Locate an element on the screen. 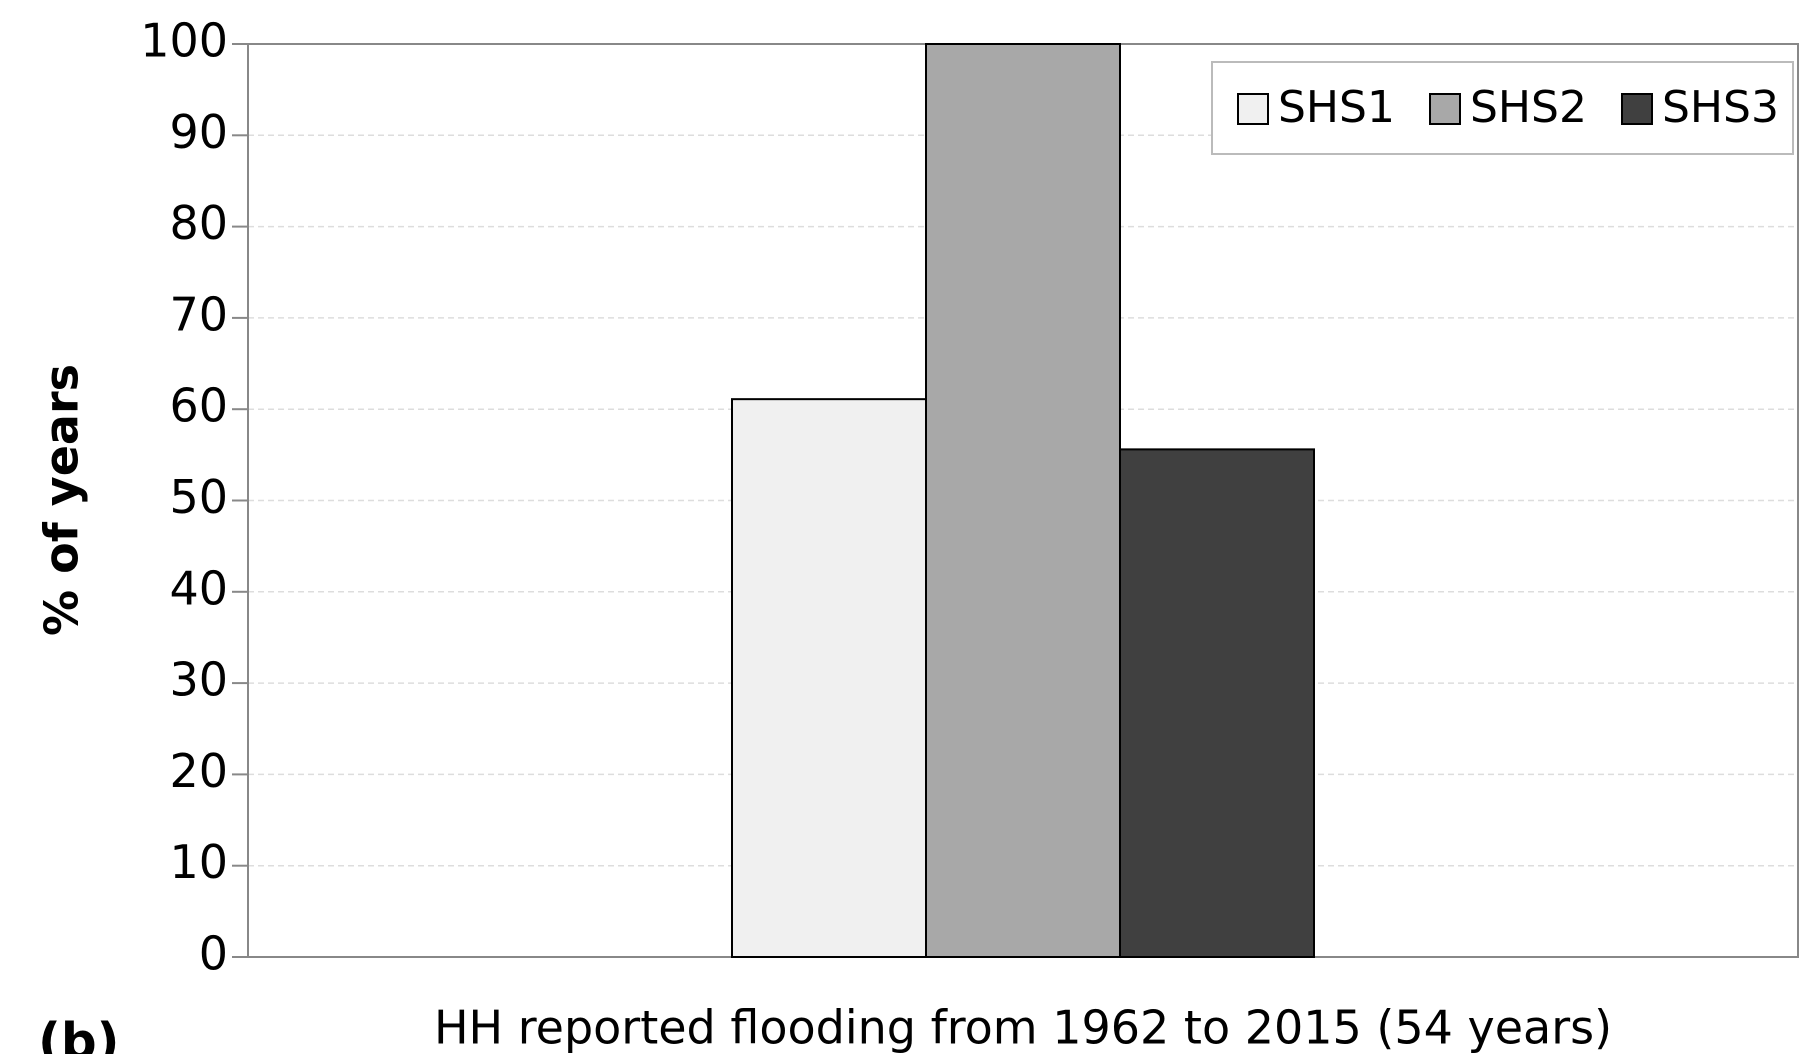 This screenshot has width=1802, height=1054. y-tick-label: 0 is located at coordinates (213, 954).